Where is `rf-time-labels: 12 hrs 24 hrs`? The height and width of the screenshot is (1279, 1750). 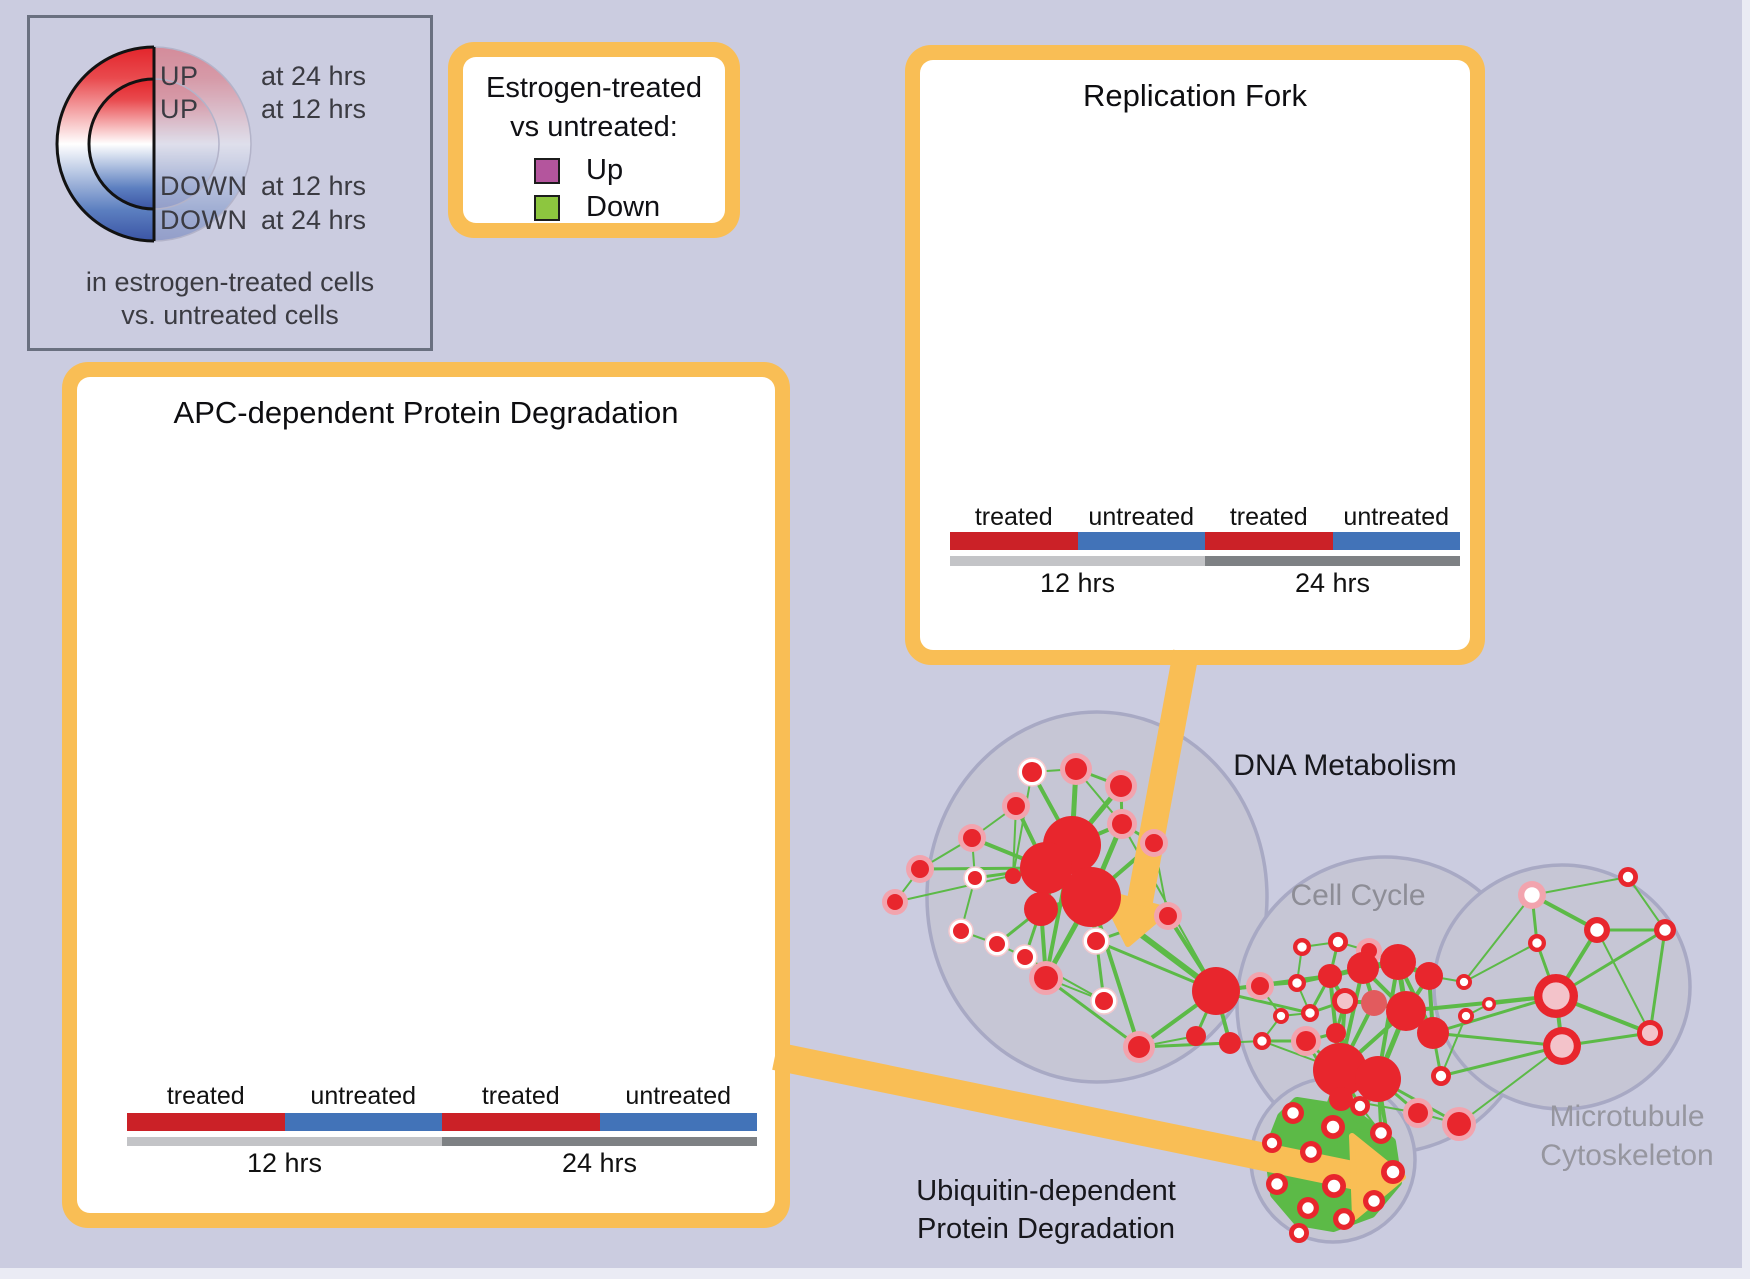 rf-time-labels: 12 hrs 24 hrs is located at coordinates (1205, 583).